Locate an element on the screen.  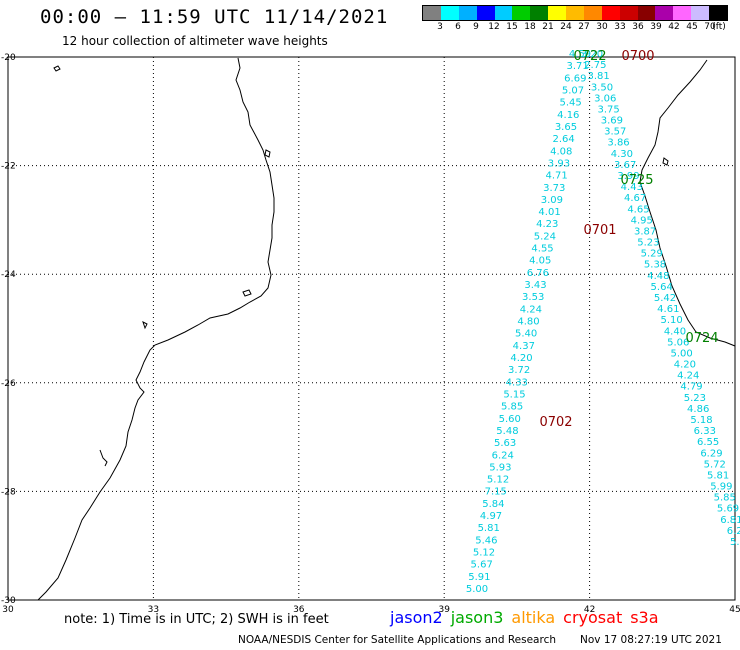
legend-label: 39 is located at coordinates (656, 27).